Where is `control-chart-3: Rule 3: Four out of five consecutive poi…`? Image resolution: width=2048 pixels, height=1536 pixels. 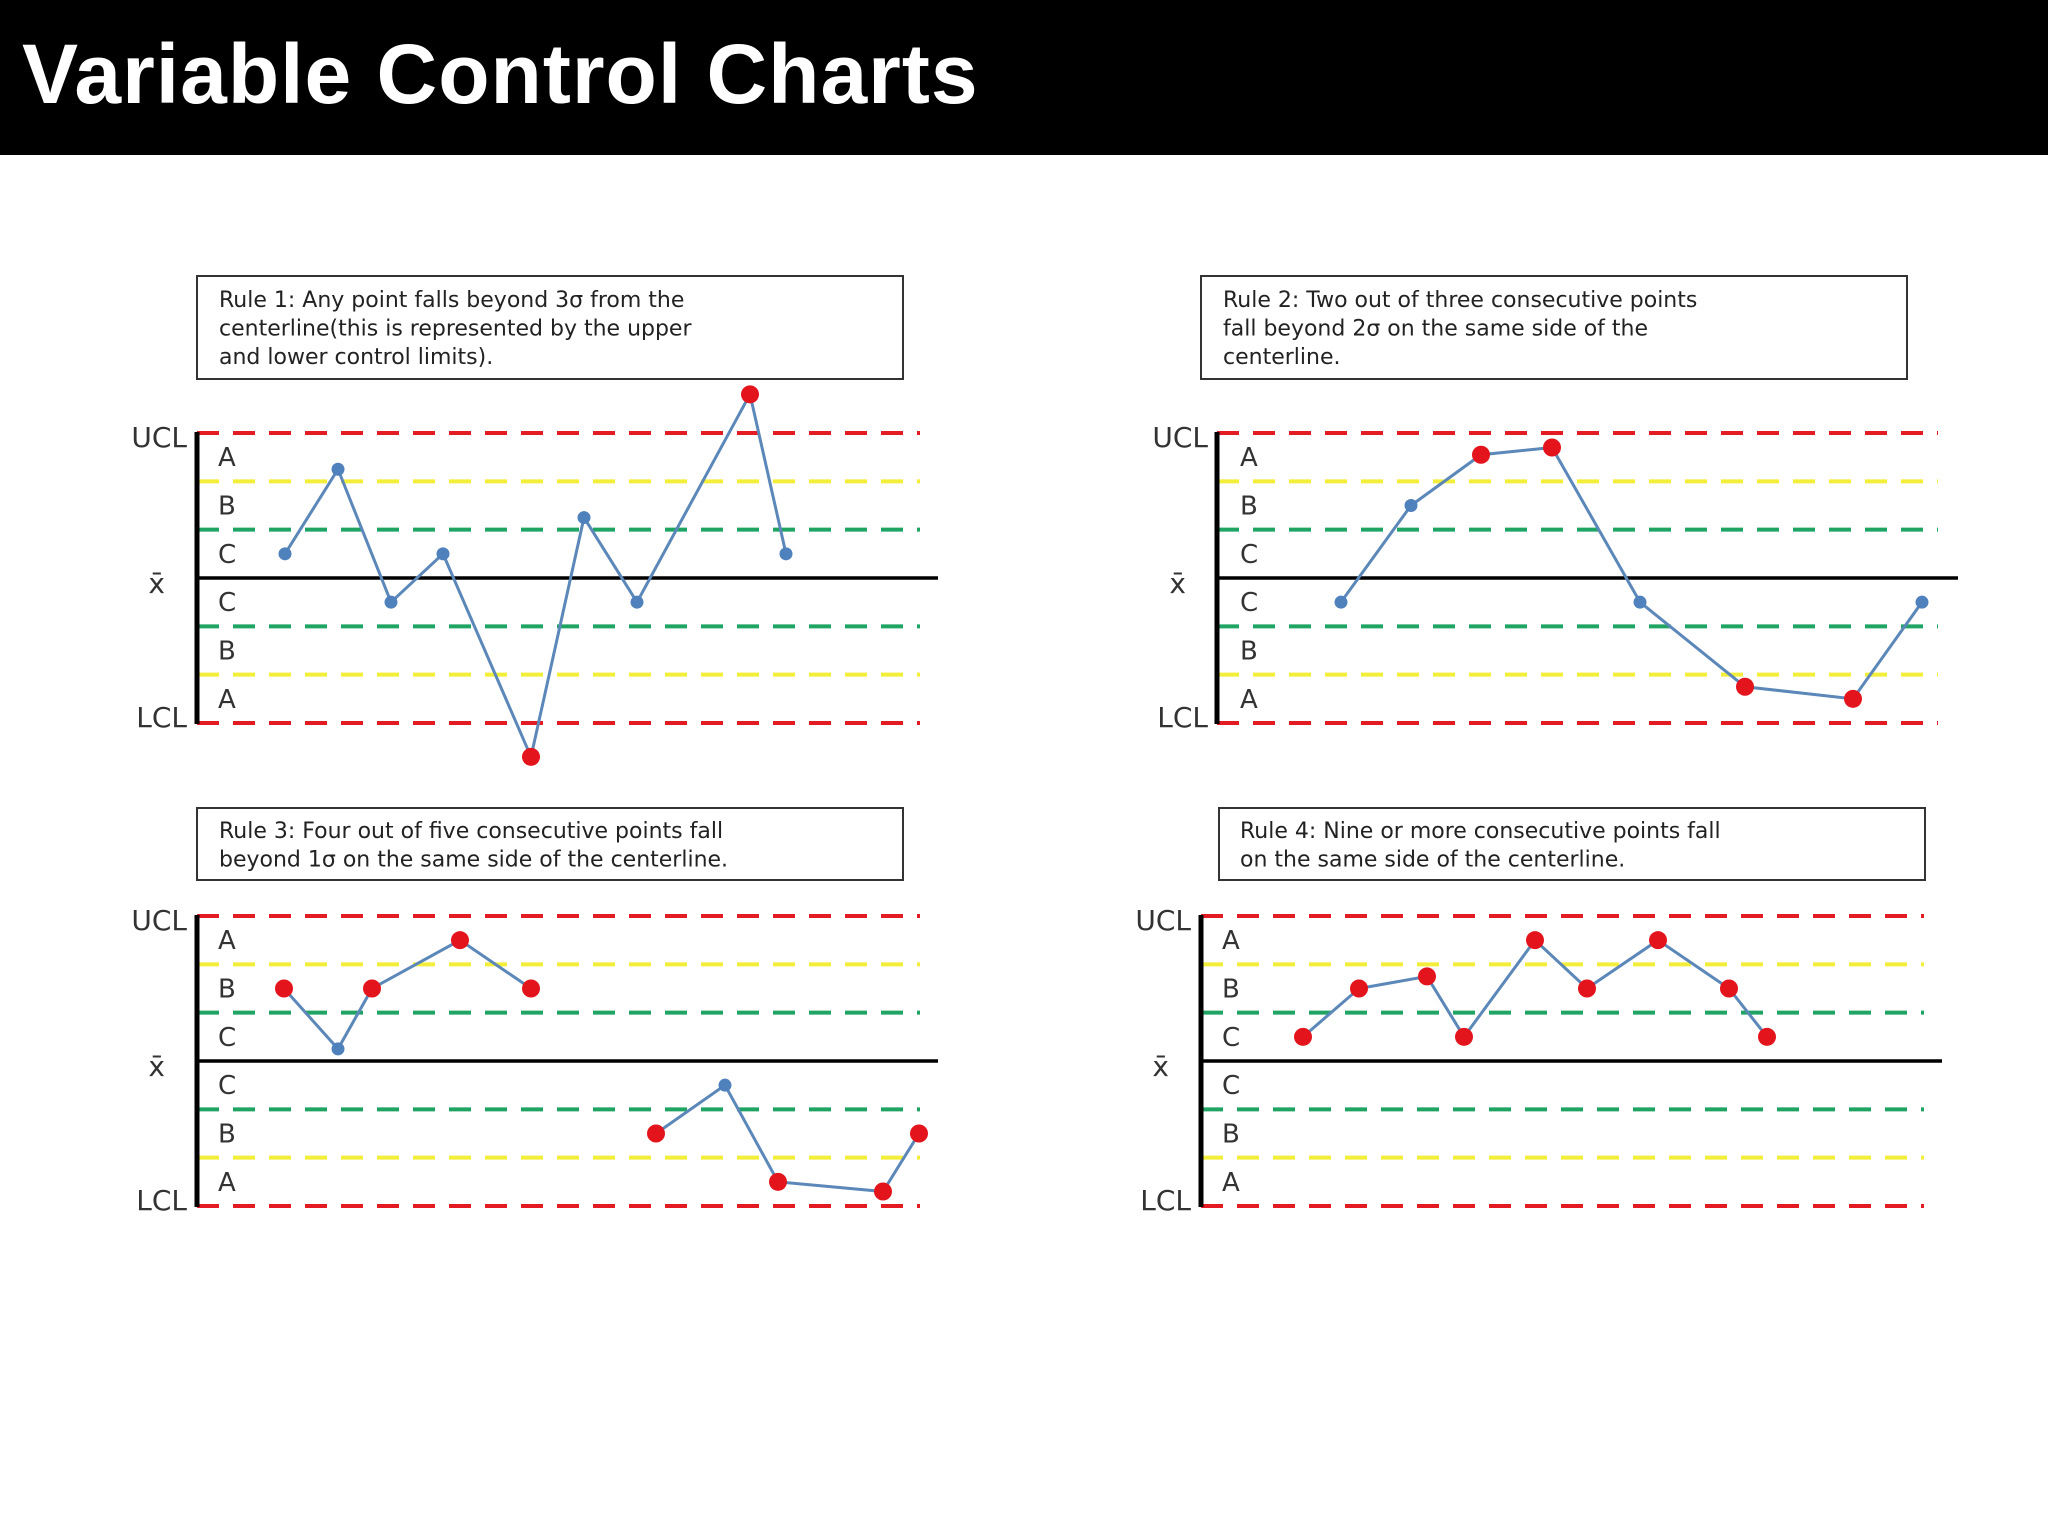
control-chart-3: Rule 3: Four out of five consecutive poi… is located at coordinates (534, 1012).